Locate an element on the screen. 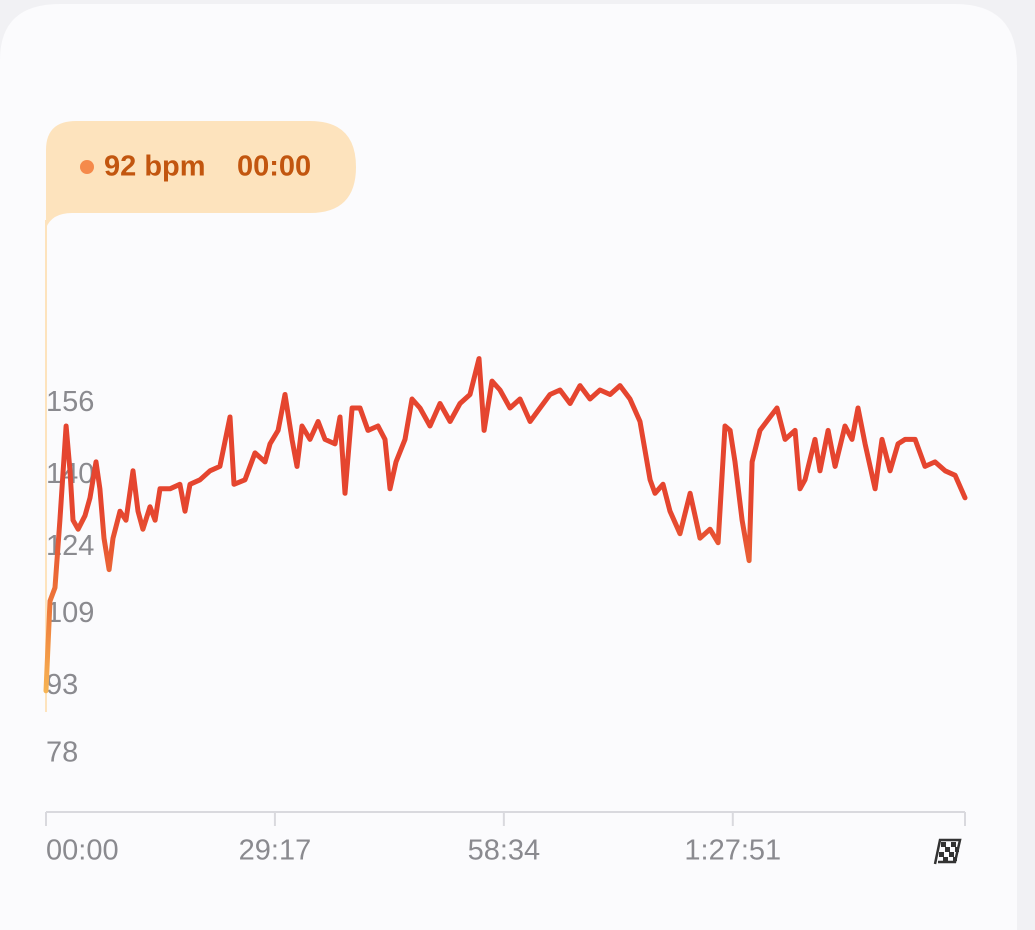 Image resolution: width=1035 pixels, height=930 pixels. tooltip-dot is located at coordinates (87, 167).